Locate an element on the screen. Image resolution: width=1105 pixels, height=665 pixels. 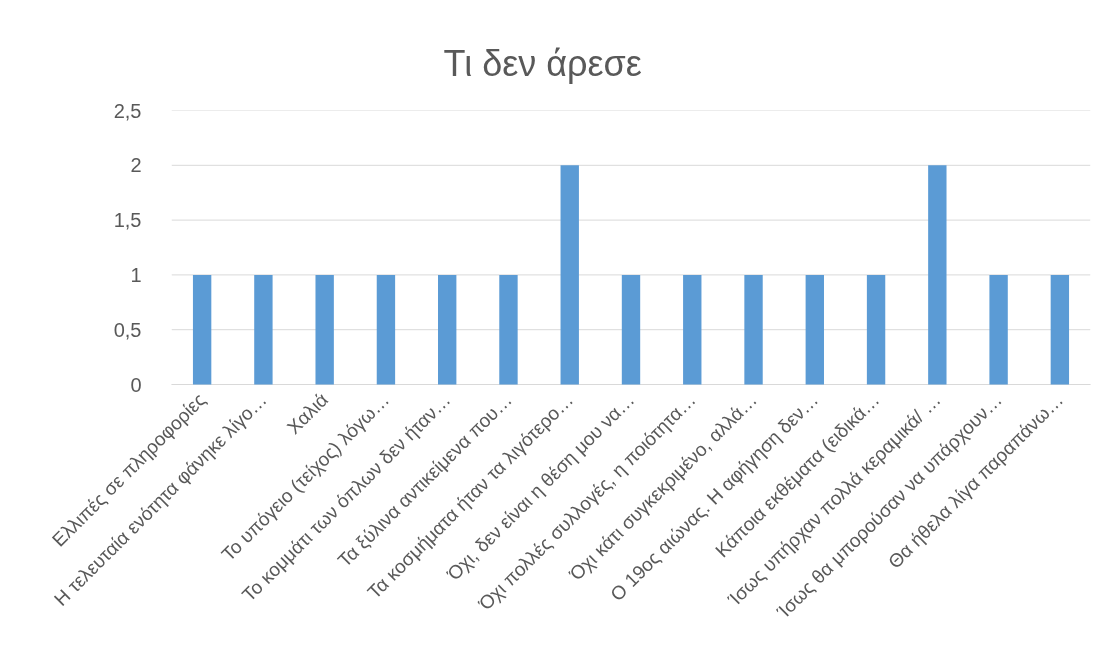
y-tick-label: 1 is located at coordinates (136, 274).